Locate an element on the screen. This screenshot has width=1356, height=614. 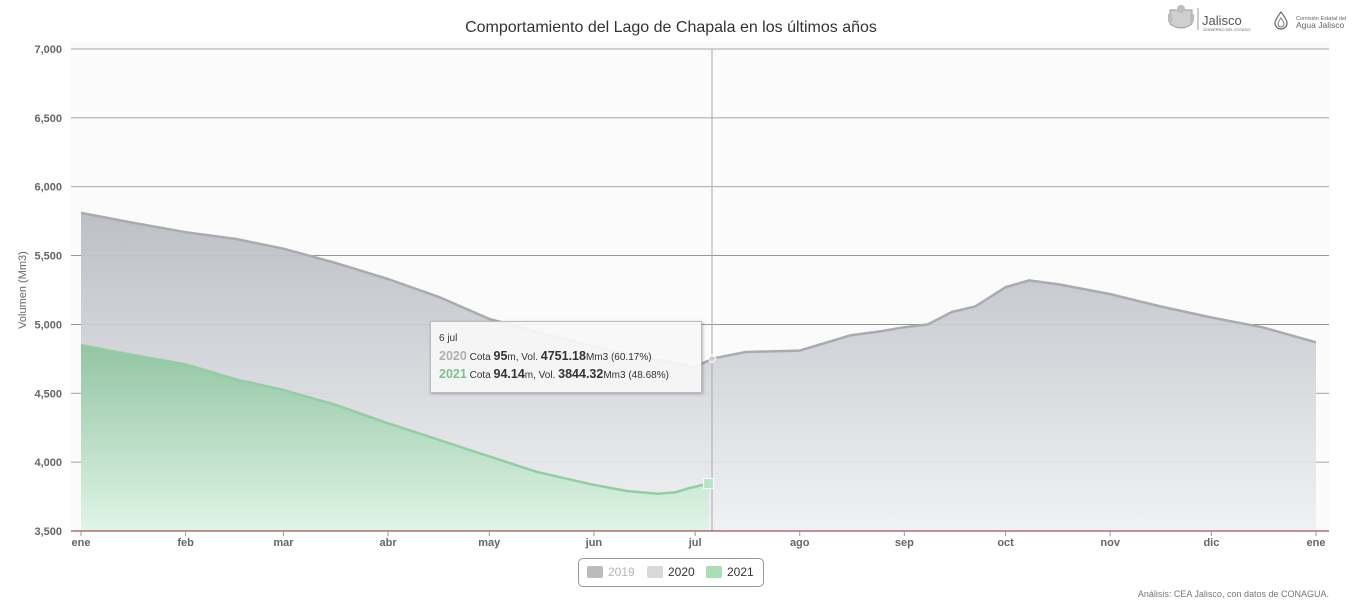
tooltip-row-2020: 2020 Cota 95m, Vol. 4751.18Mm3 (60.17%) is located at coordinates (545, 356).